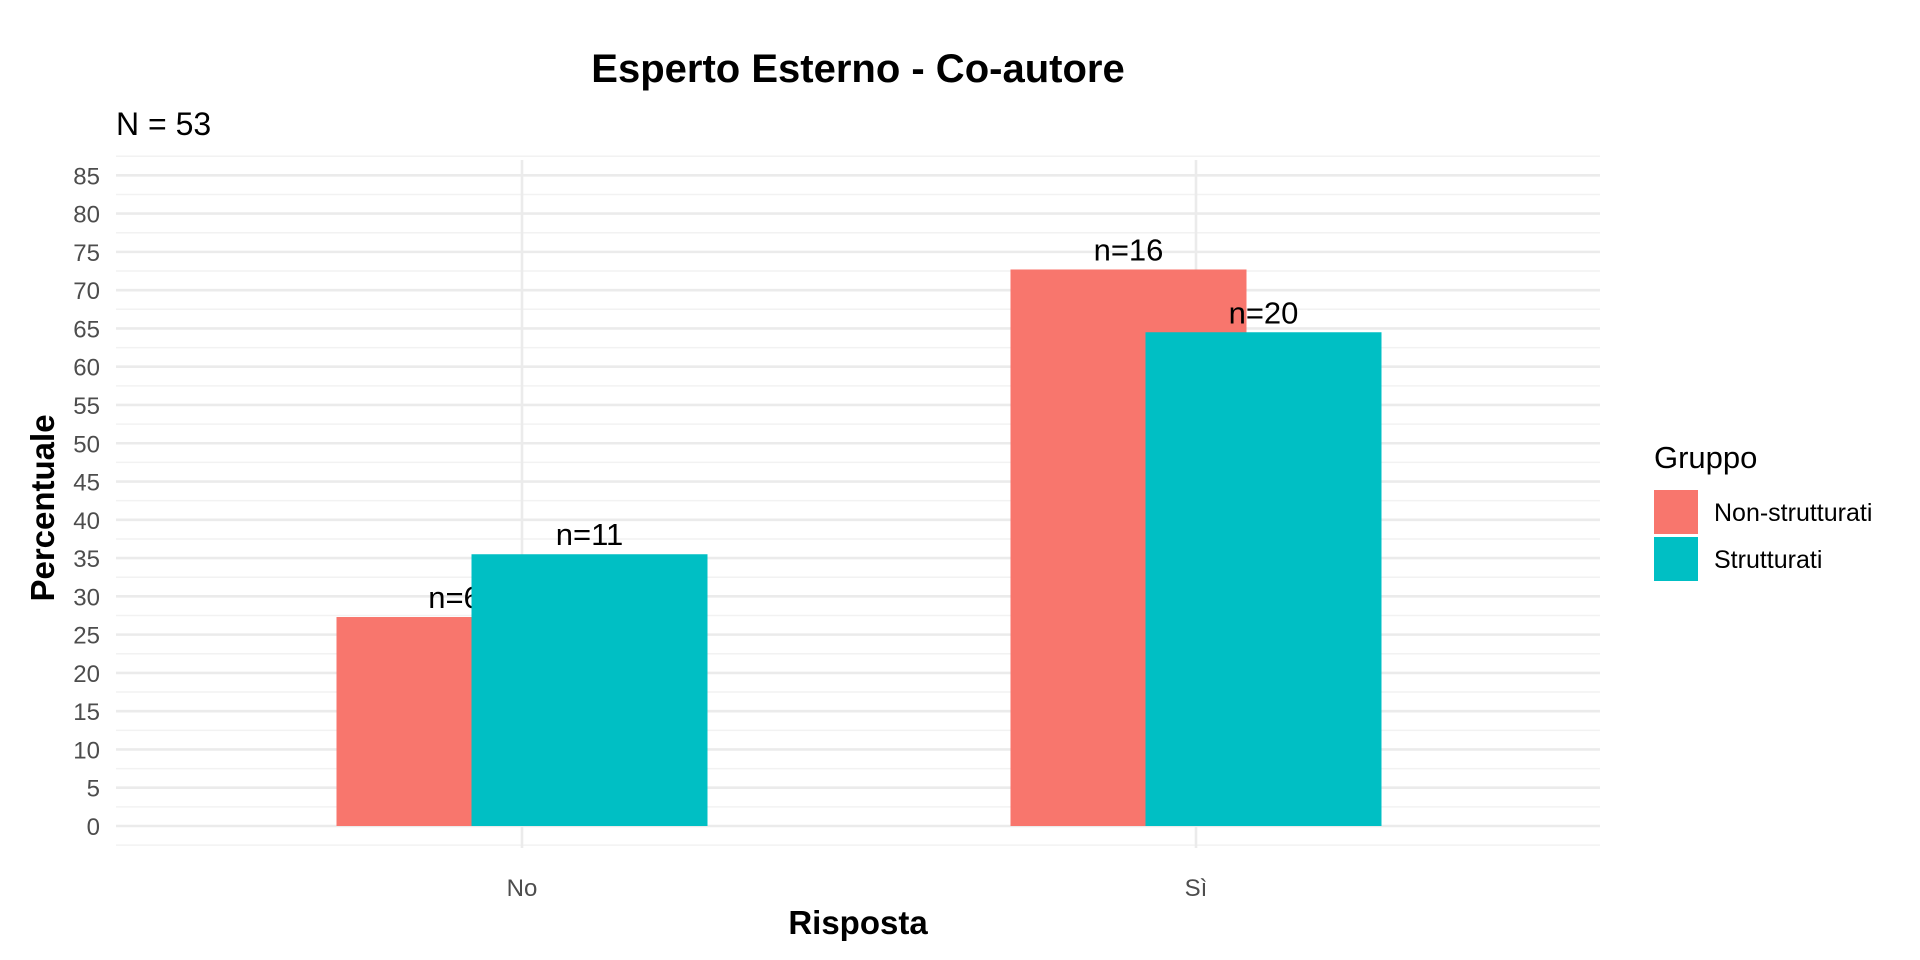 This screenshot has width=1920, height=960. I want to click on y-tick-label: 75, so click(86, 253).